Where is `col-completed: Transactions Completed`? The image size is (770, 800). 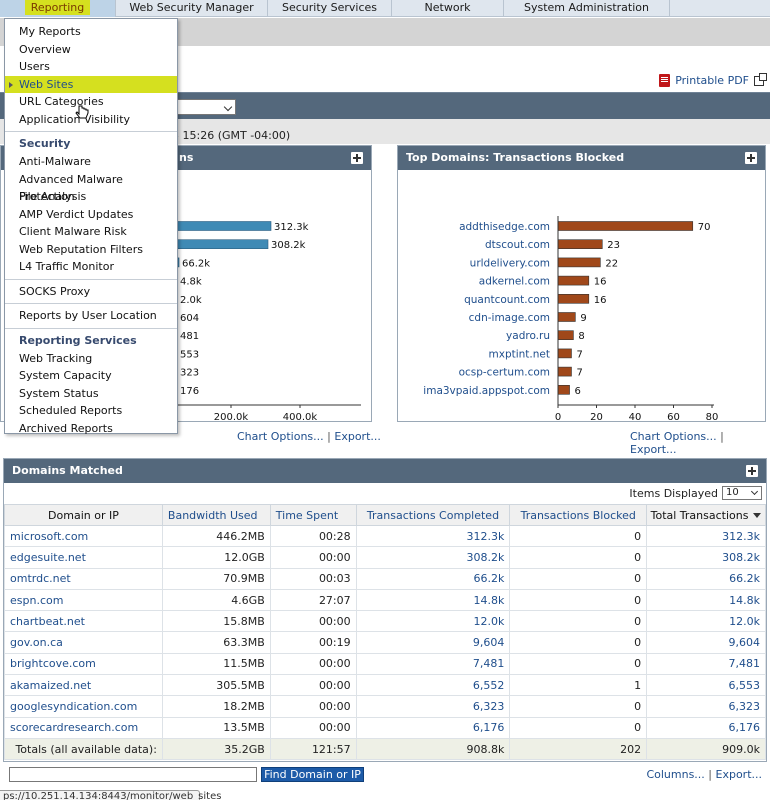
col-completed: Transactions Completed is located at coordinates (433, 515).